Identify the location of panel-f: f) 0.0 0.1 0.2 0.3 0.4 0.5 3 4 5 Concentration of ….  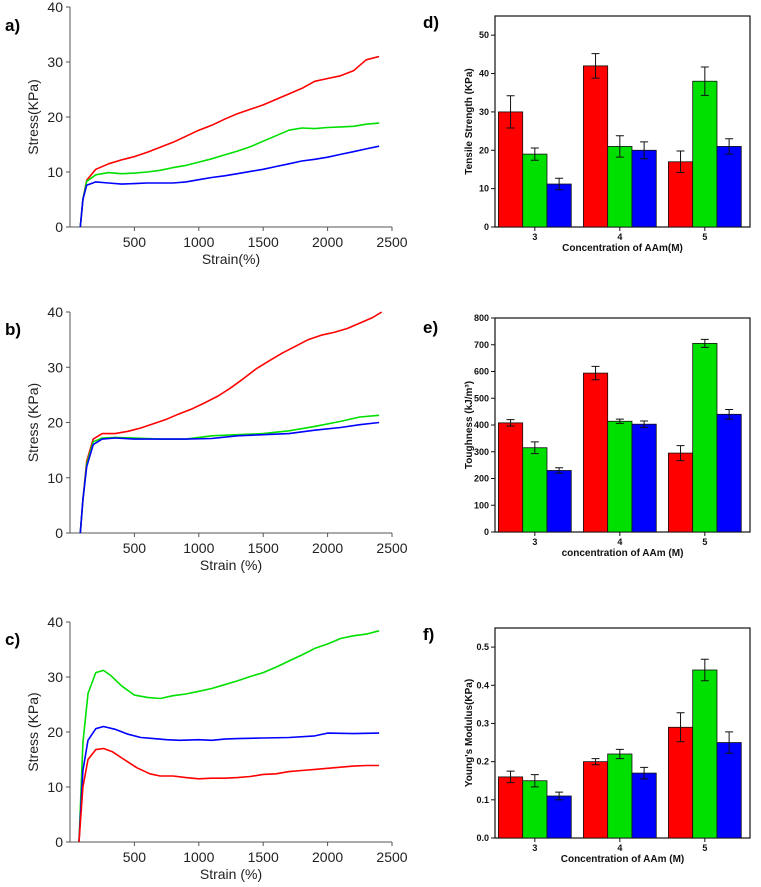
(587, 745).